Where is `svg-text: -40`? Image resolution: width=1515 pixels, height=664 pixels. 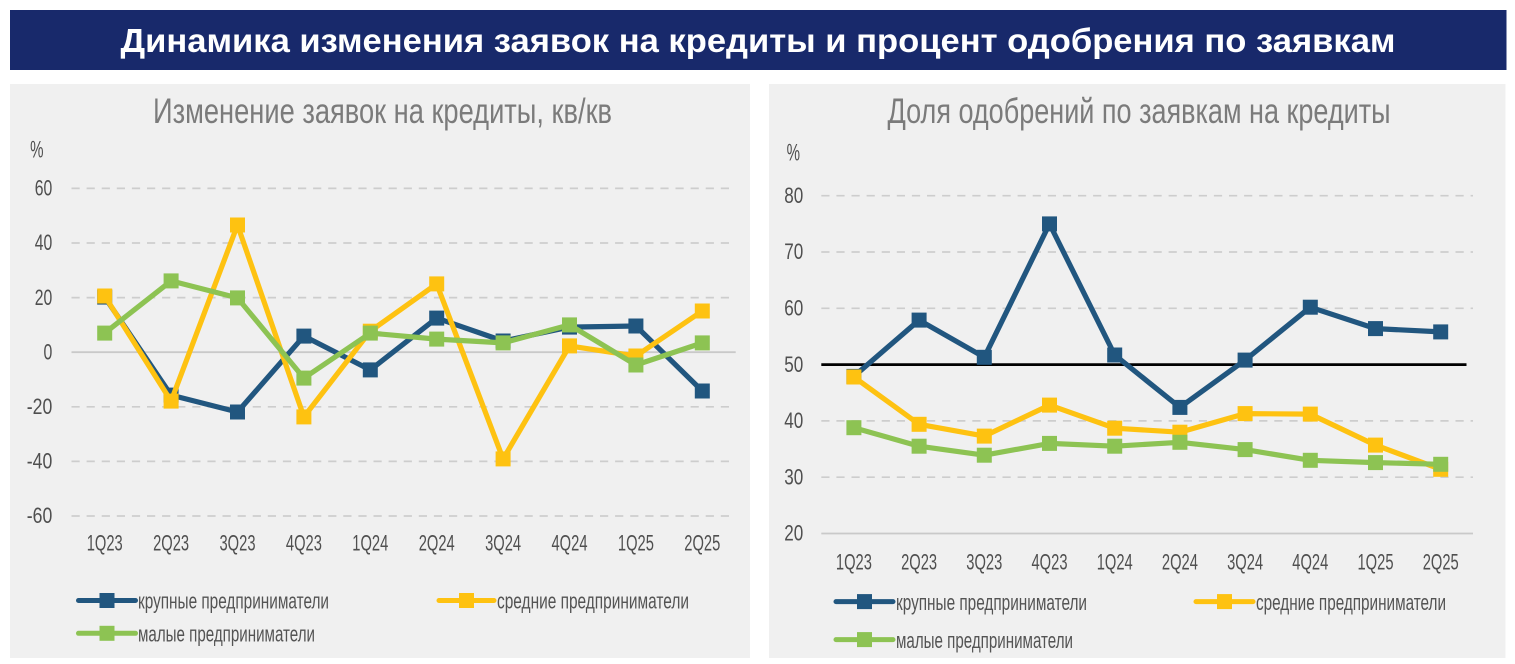 svg-text: -40 is located at coordinates (40, 461).